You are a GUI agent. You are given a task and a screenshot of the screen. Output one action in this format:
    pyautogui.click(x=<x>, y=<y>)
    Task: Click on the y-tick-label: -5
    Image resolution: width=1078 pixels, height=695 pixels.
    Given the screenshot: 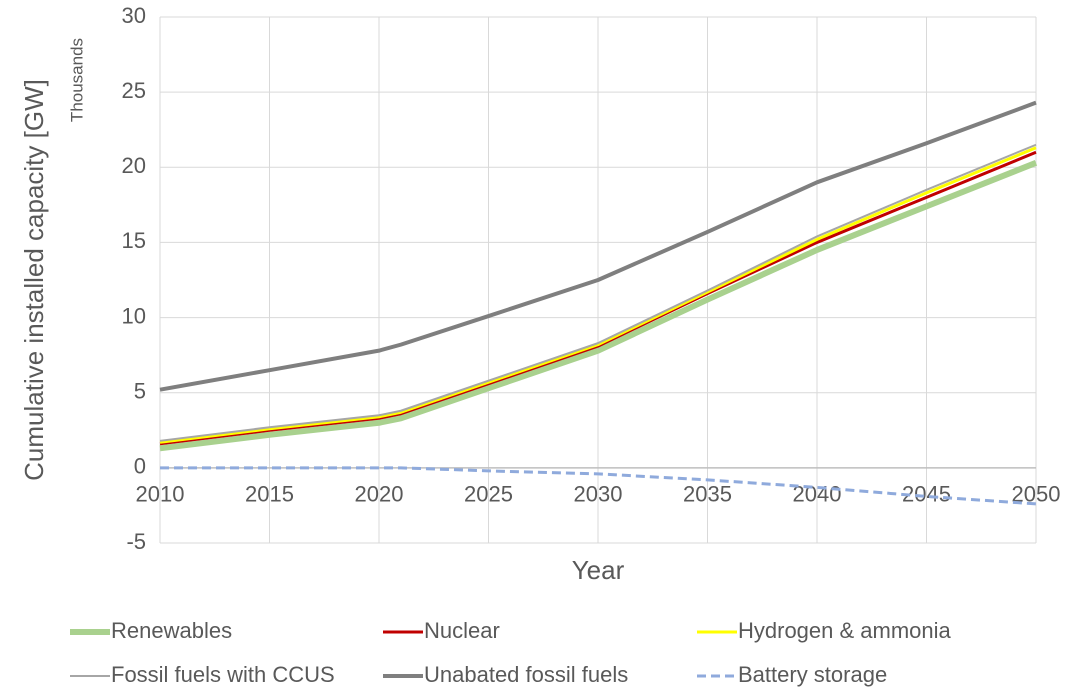 What is the action you would take?
    pyautogui.click(x=136, y=541)
    